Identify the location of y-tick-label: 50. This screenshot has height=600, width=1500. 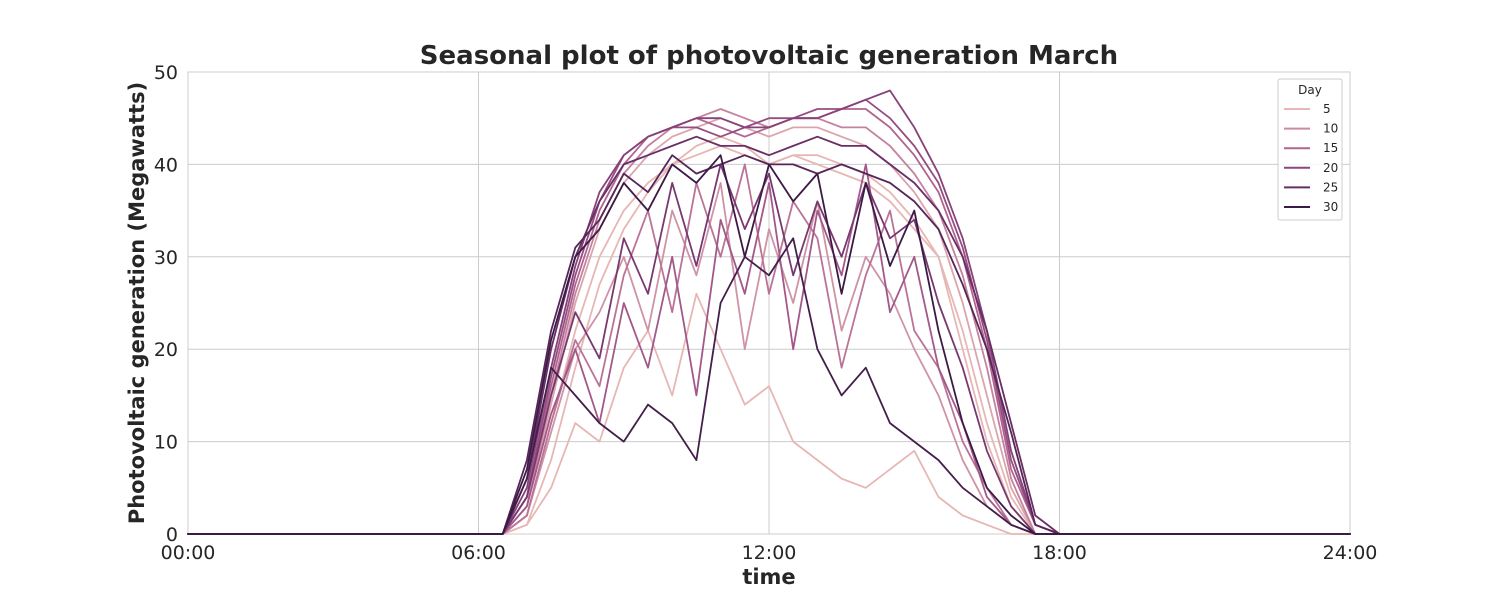
(166, 73).